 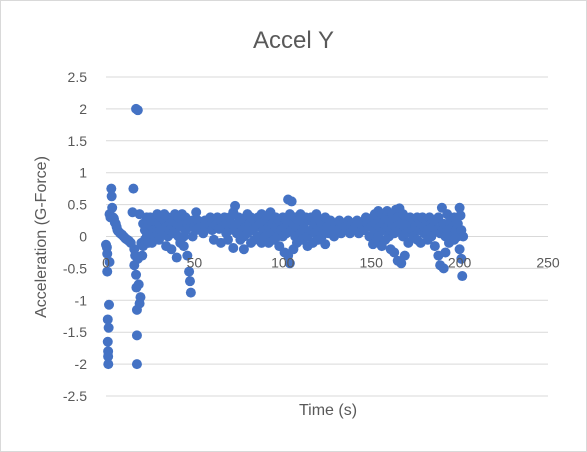 I want to click on y-tick-label: -2, so click(x=81, y=364).